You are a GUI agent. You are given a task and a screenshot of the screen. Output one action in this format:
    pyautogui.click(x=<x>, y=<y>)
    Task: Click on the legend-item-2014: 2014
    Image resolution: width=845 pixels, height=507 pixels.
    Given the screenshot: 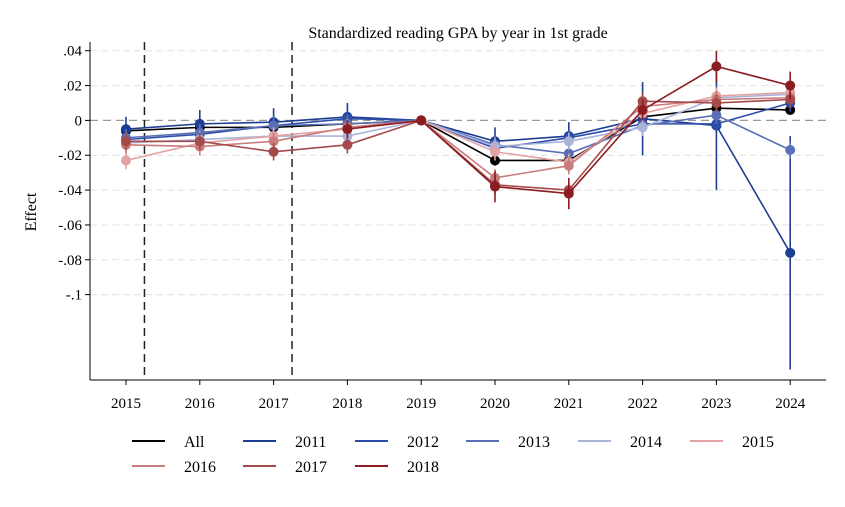 What is the action you would take?
    pyautogui.click(x=620, y=442)
    